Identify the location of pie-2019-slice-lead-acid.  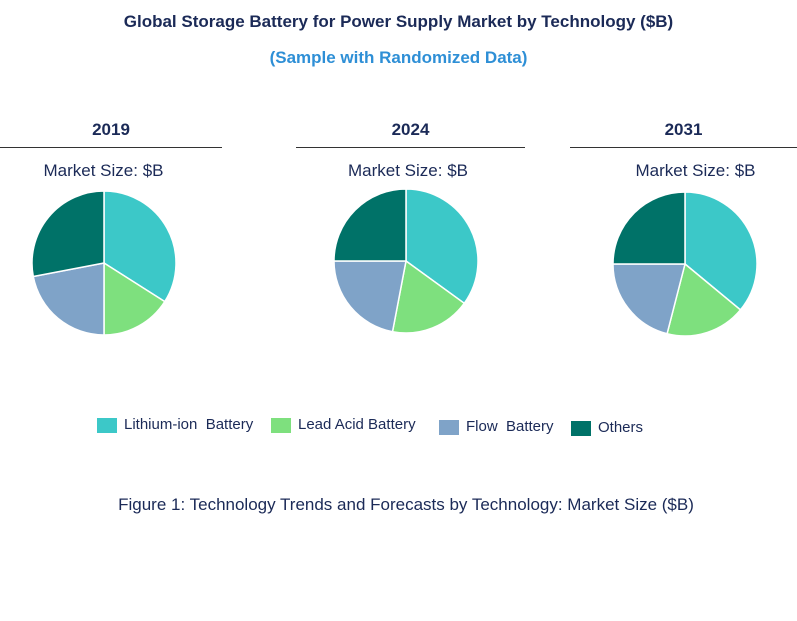
(134, 298).